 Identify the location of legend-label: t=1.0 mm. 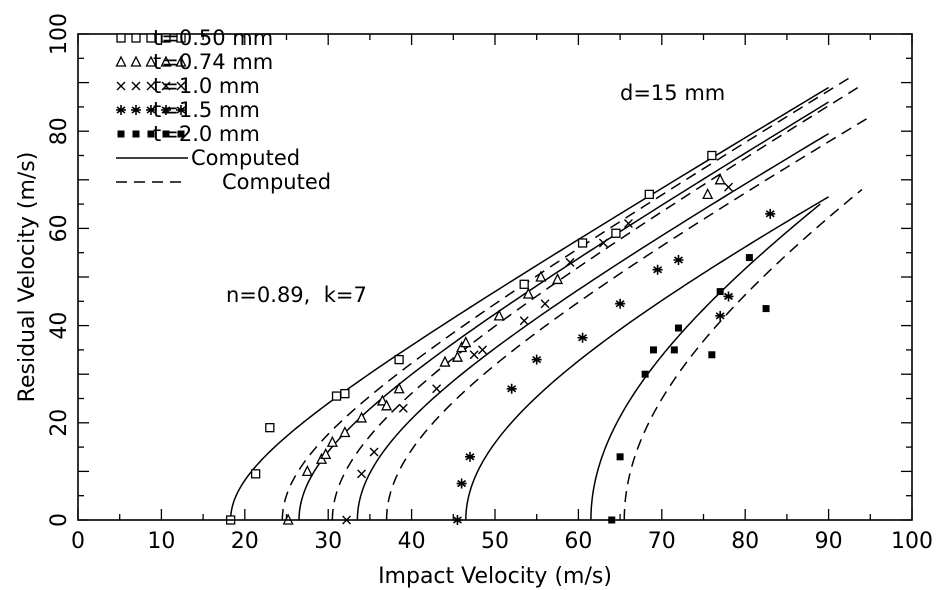
(206, 86).